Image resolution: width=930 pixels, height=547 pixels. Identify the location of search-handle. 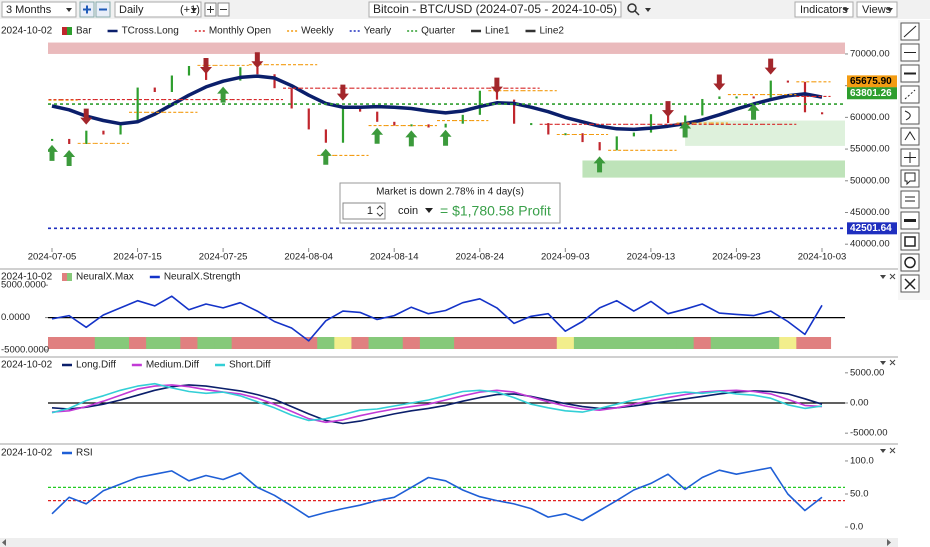
(637, 13).